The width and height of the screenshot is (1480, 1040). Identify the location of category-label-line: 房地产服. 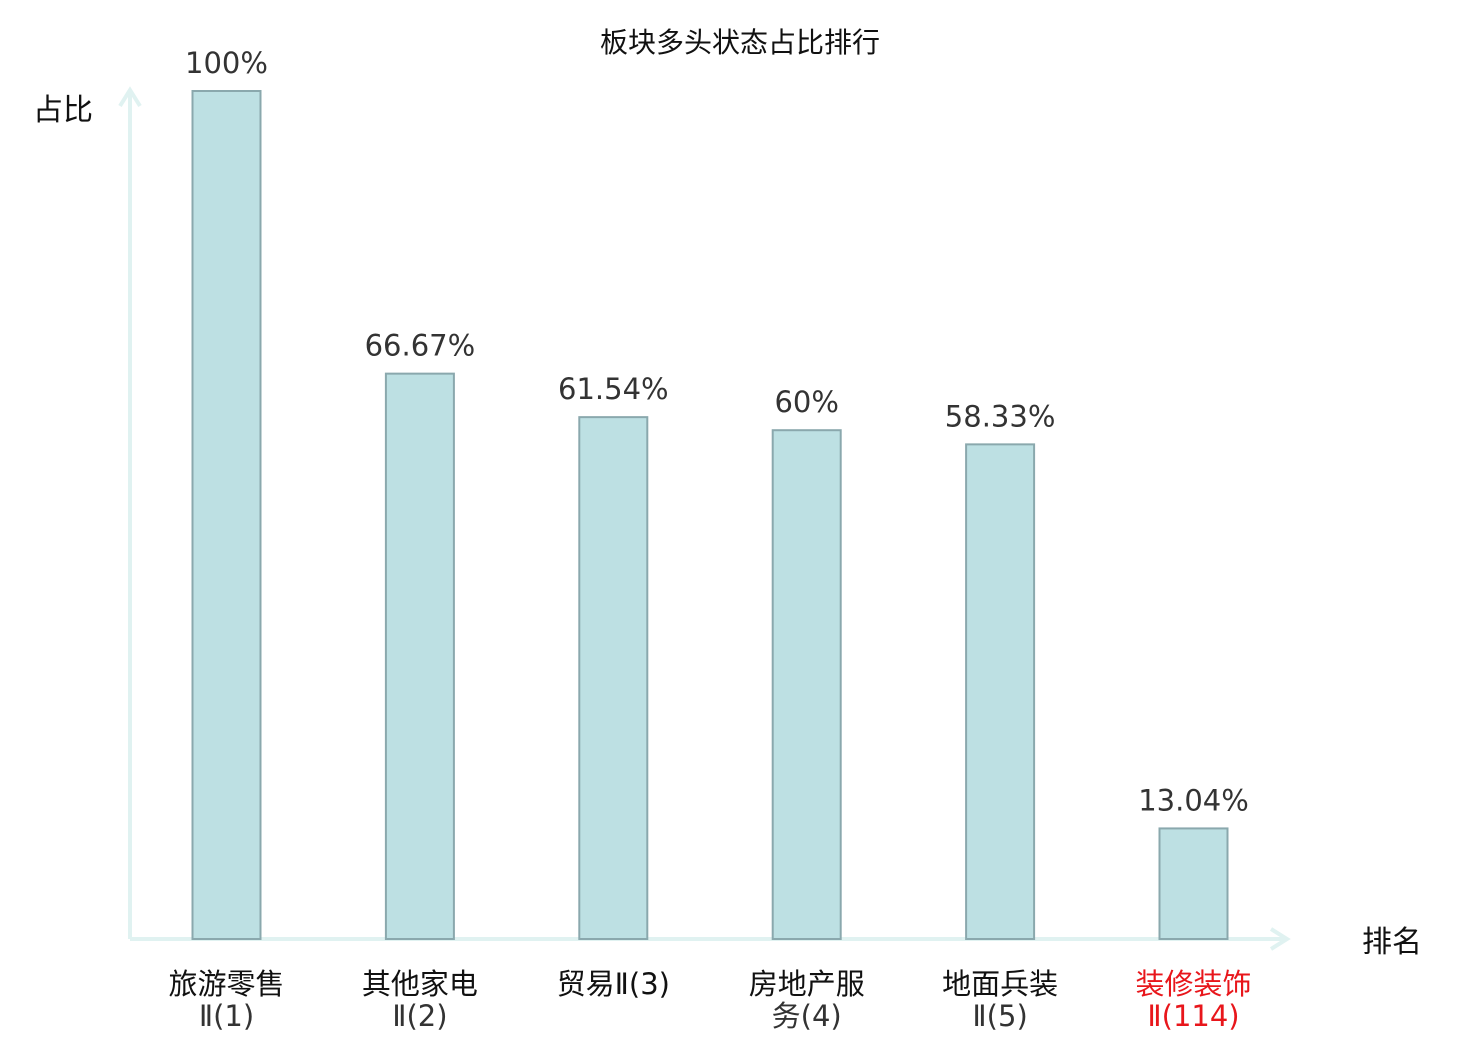
(807, 984).